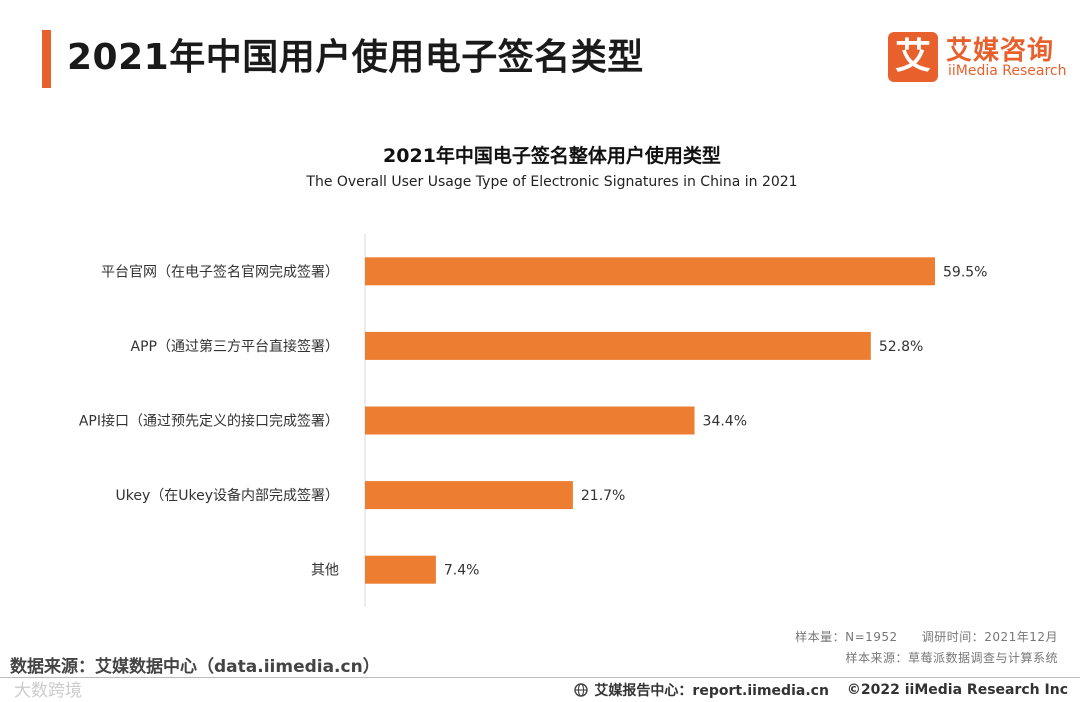  I want to click on value-label-2: 34.4%, so click(725, 422).